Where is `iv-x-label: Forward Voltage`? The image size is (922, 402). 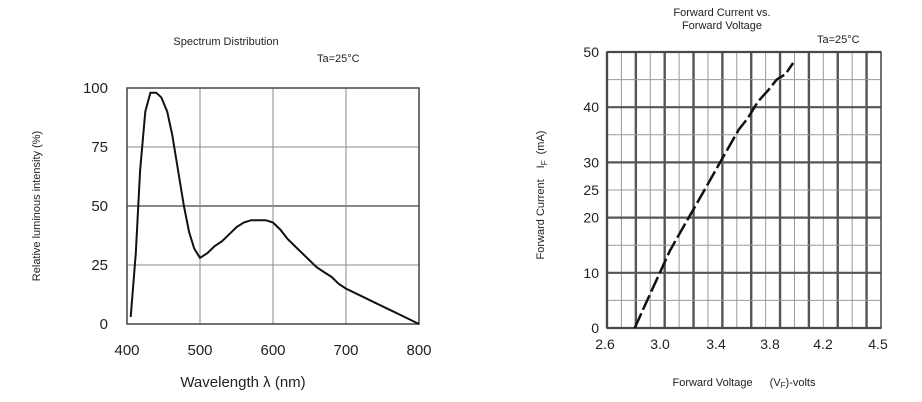 iv-x-label: Forward Voltage is located at coordinates (712, 383).